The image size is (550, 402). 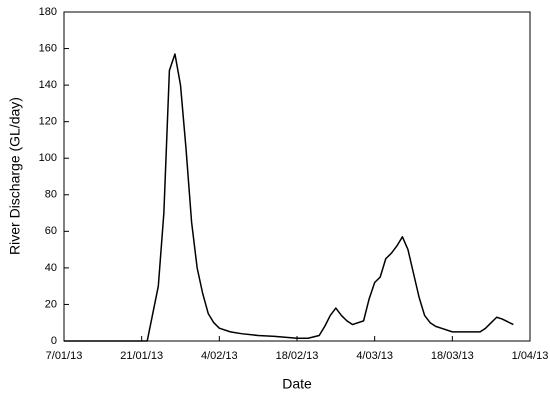 I want to click on x-axis-title: Date, so click(x=297, y=384).